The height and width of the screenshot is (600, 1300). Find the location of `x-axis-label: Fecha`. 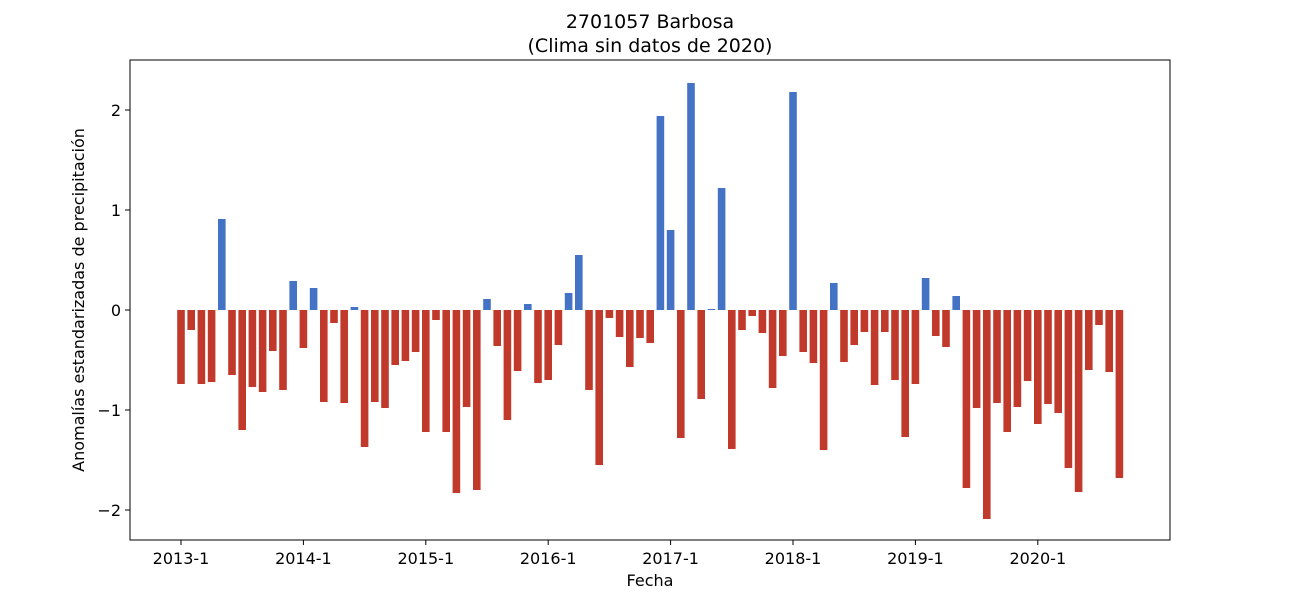

x-axis-label: Fecha is located at coordinates (650, 580).